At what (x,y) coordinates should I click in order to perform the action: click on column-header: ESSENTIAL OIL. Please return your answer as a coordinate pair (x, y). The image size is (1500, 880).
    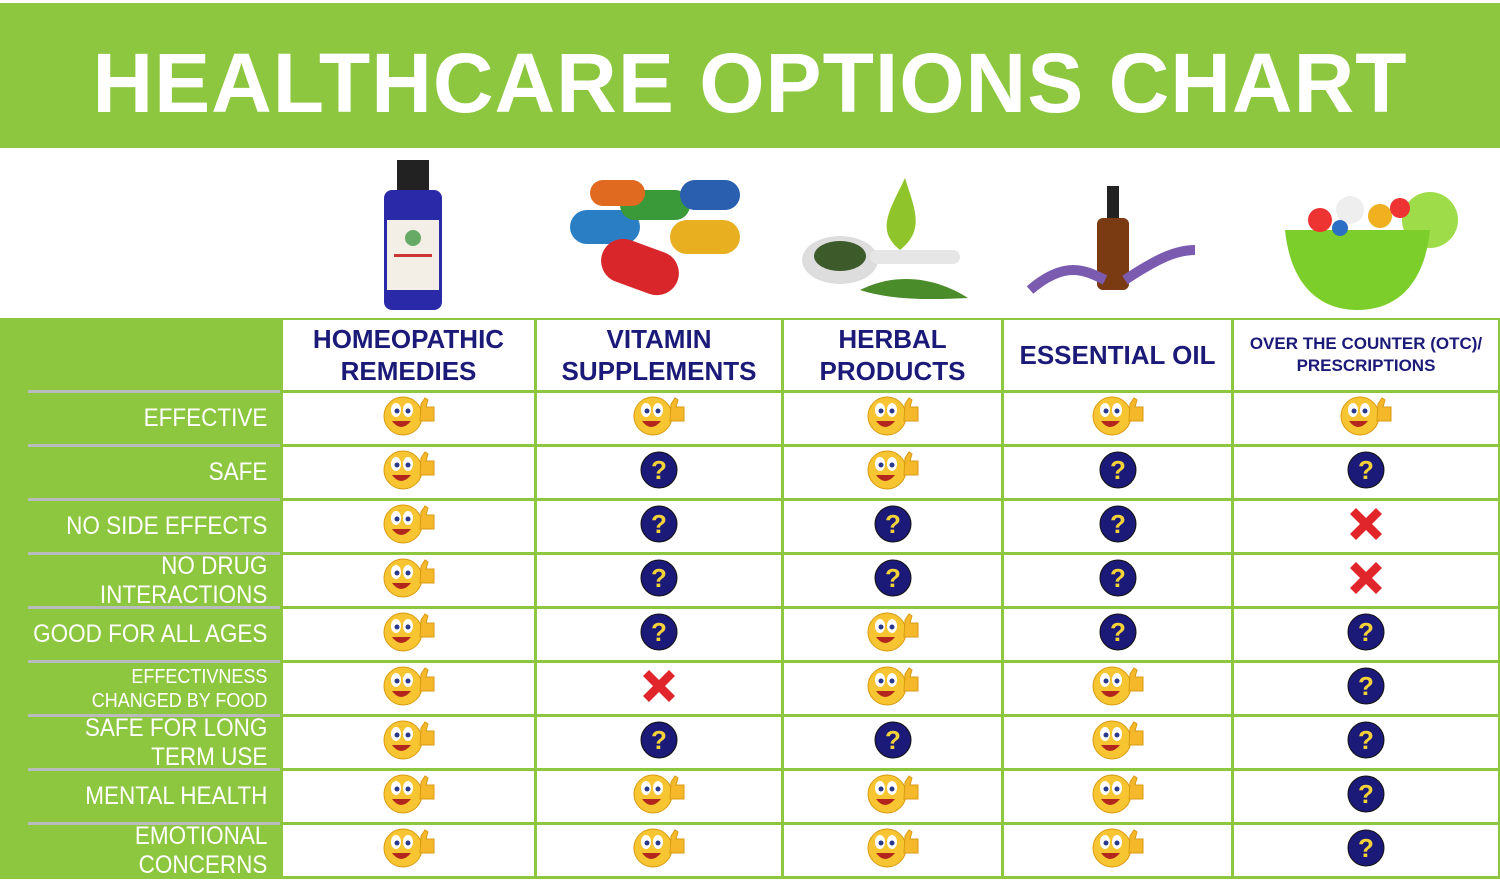
    Looking at the image, I should click on (1117, 355).